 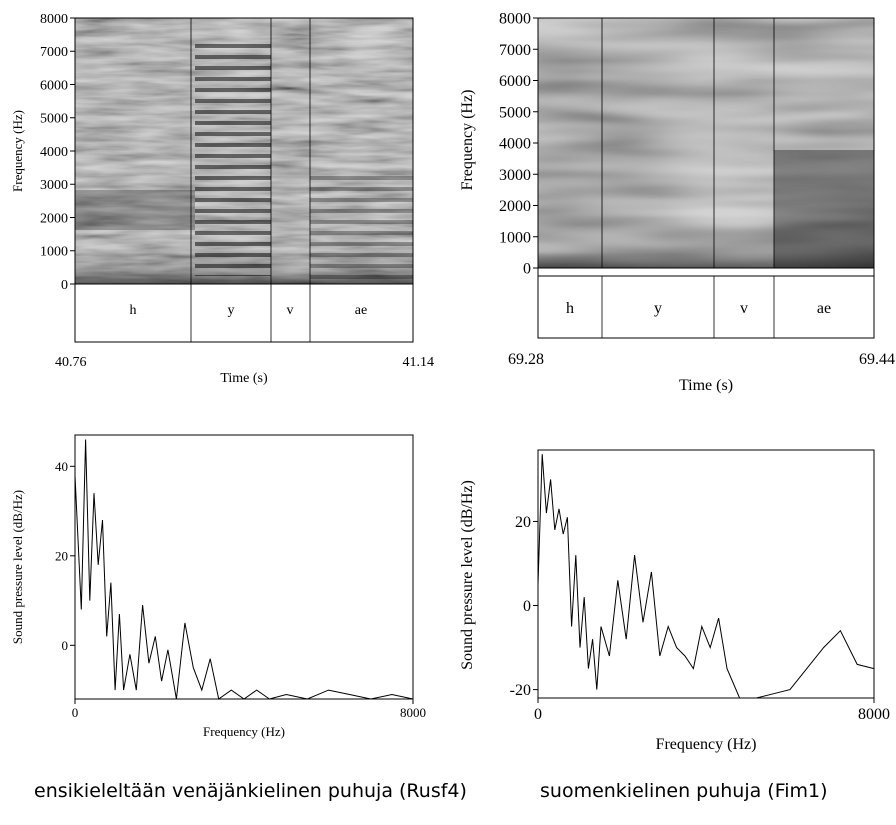 What do you see at coordinates (706, 307) in the screenshot?
I see `tier-right` at bounding box center [706, 307].